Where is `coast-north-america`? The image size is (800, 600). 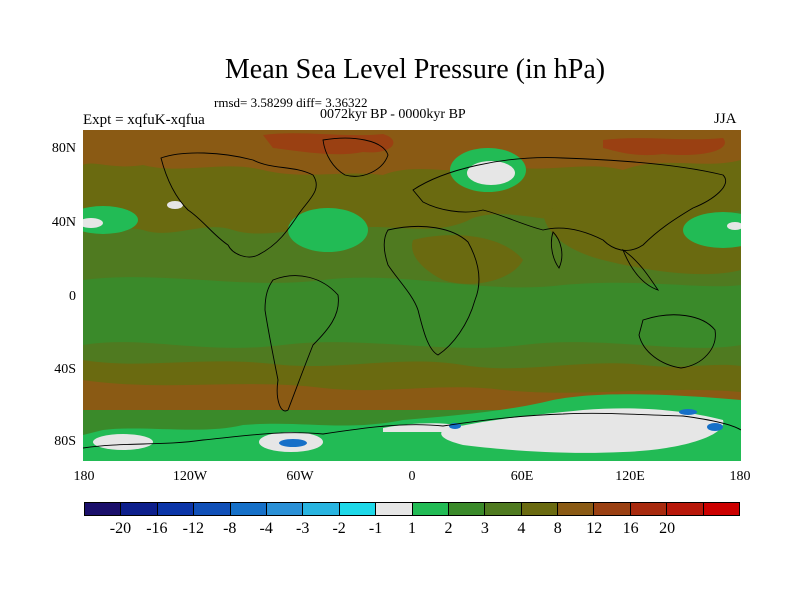 coast-north-america is located at coordinates (238, 205).